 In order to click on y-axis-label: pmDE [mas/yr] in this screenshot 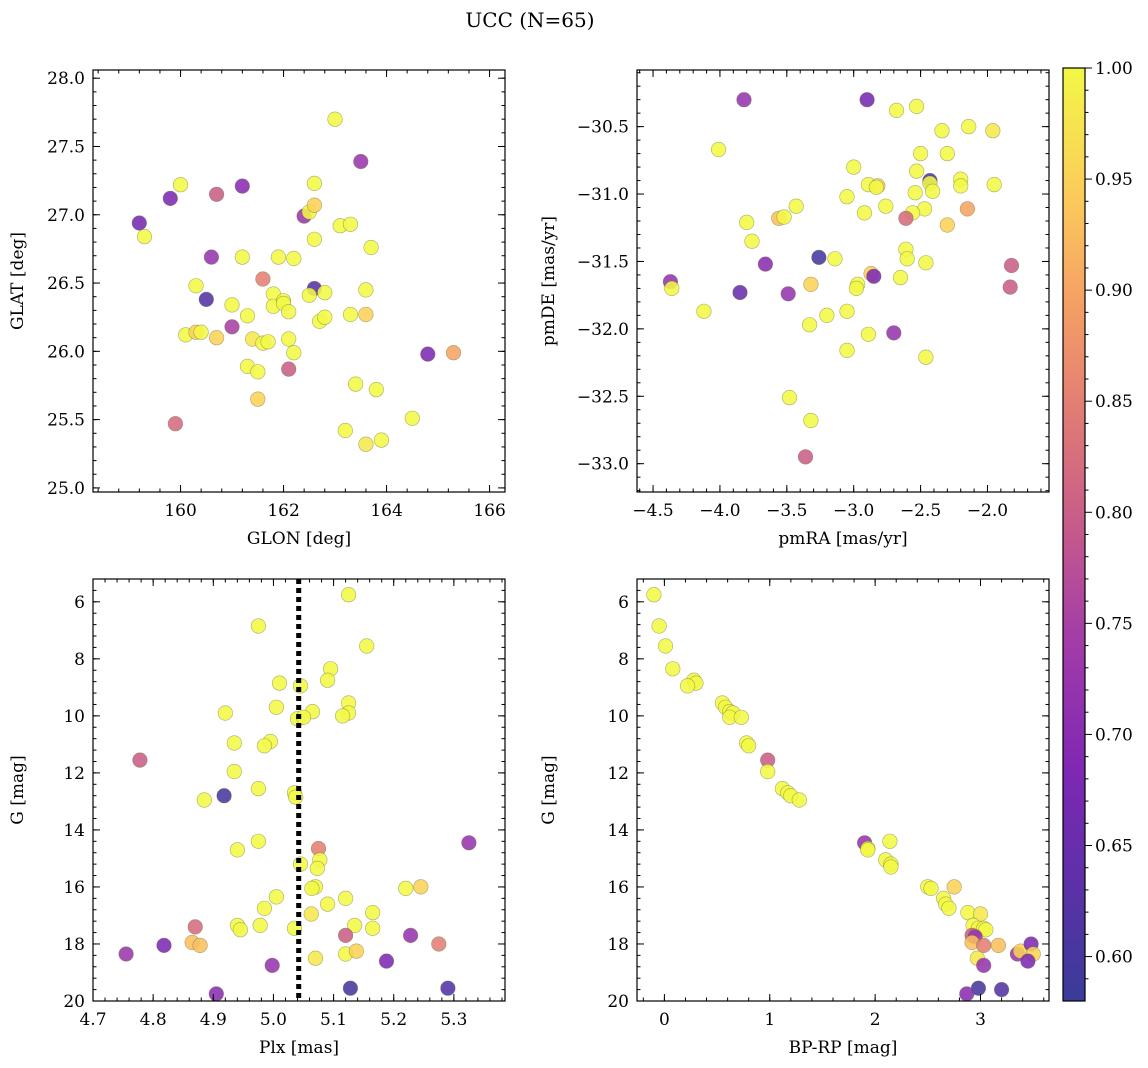, I will do `click(549, 281)`.